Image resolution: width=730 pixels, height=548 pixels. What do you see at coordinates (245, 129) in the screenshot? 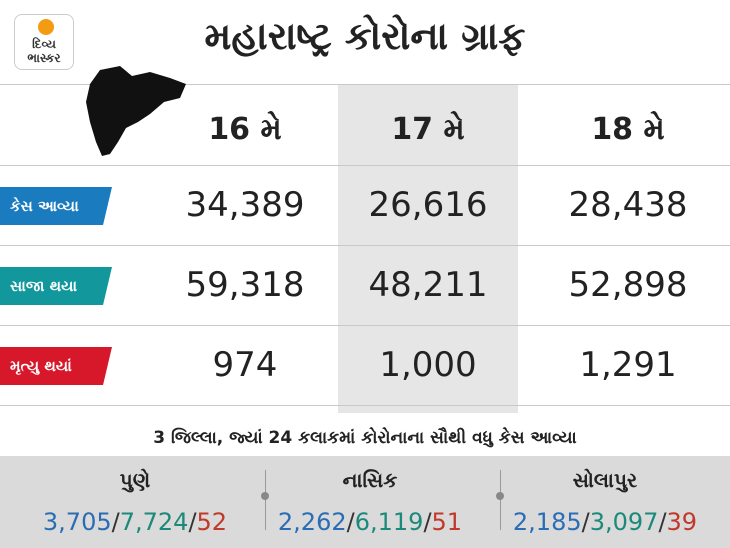
I see `column-header: 16 મે` at bounding box center [245, 129].